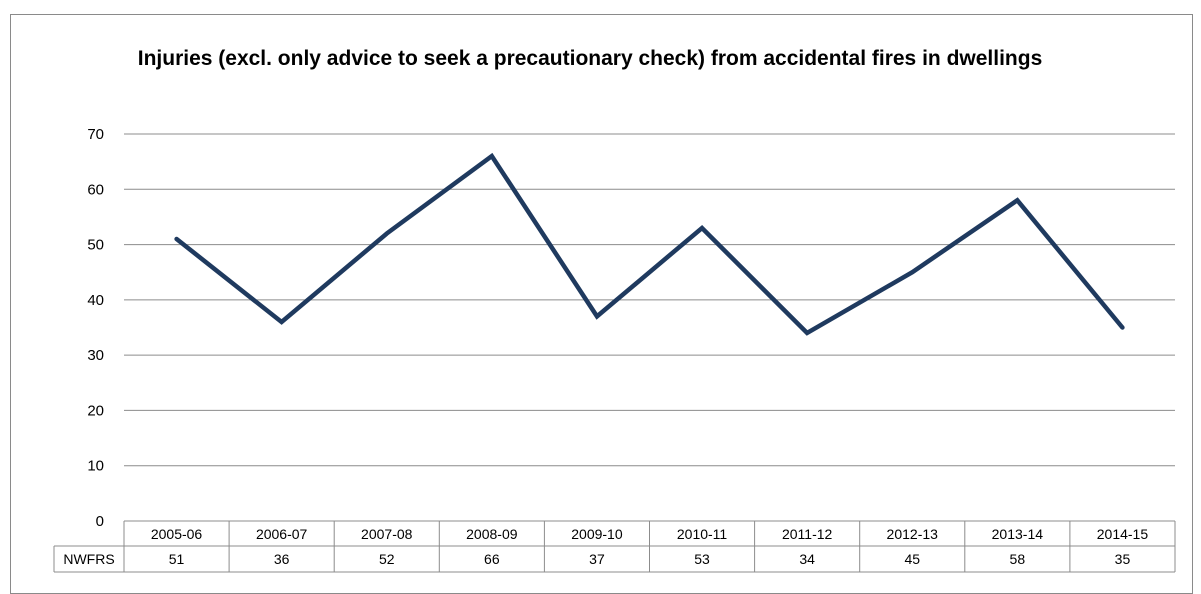  Describe the element at coordinates (95, 328) in the screenshot. I see `y-axis-ticks: 0 10 20 30 40 50 60 70` at that location.